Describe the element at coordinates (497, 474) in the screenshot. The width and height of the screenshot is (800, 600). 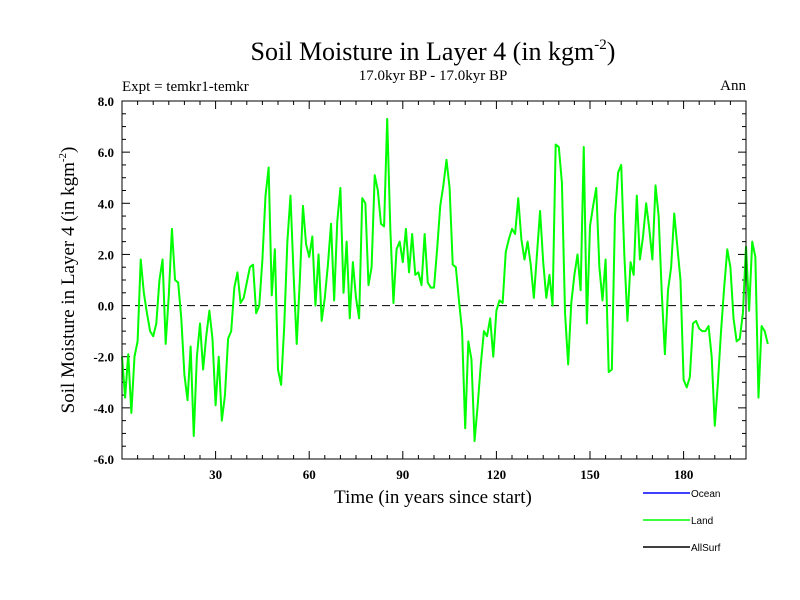
I see `x-tick-label: 120` at that location.